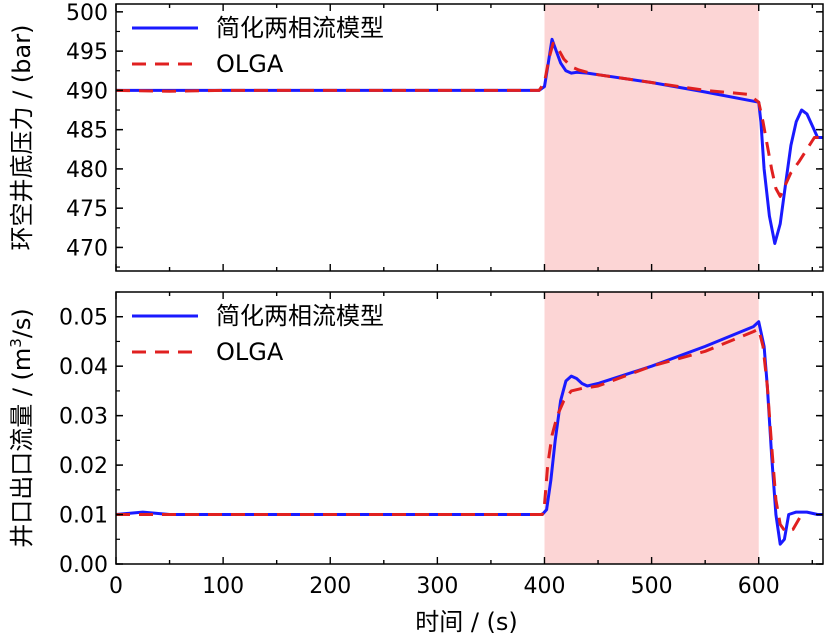  I want to click on y-tick-label: 0.04, so click(83, 367).